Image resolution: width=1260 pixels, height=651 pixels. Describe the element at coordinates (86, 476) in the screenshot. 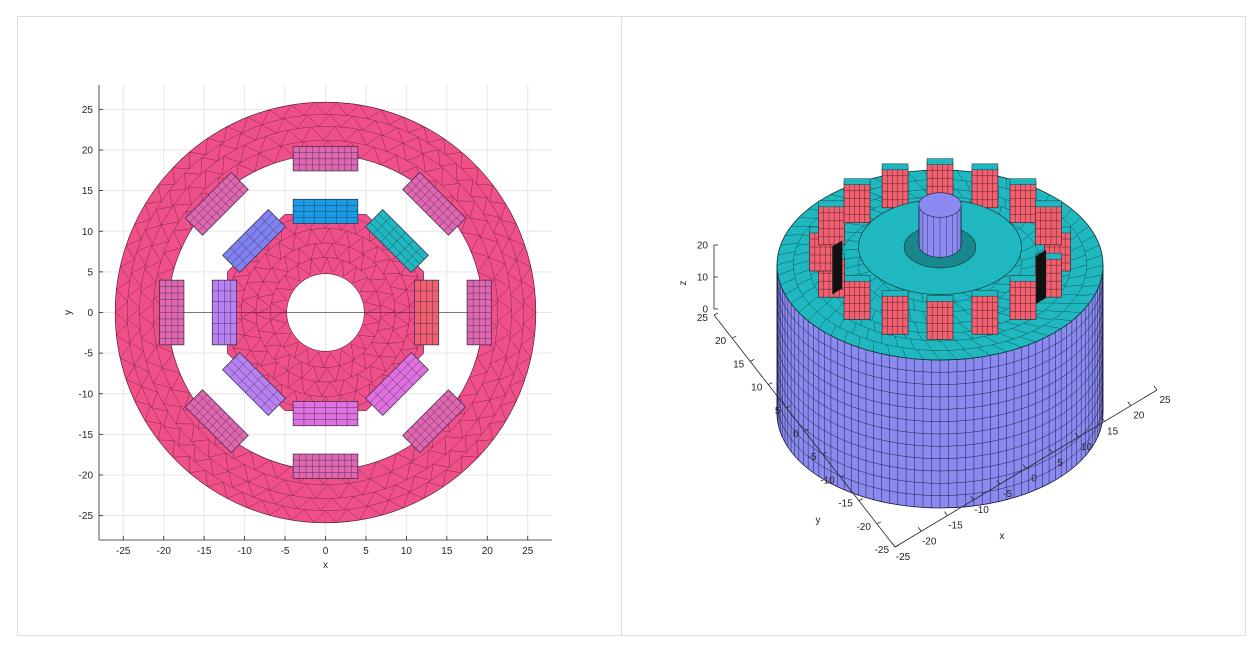

I see `y-tick-label: -20` at that location.